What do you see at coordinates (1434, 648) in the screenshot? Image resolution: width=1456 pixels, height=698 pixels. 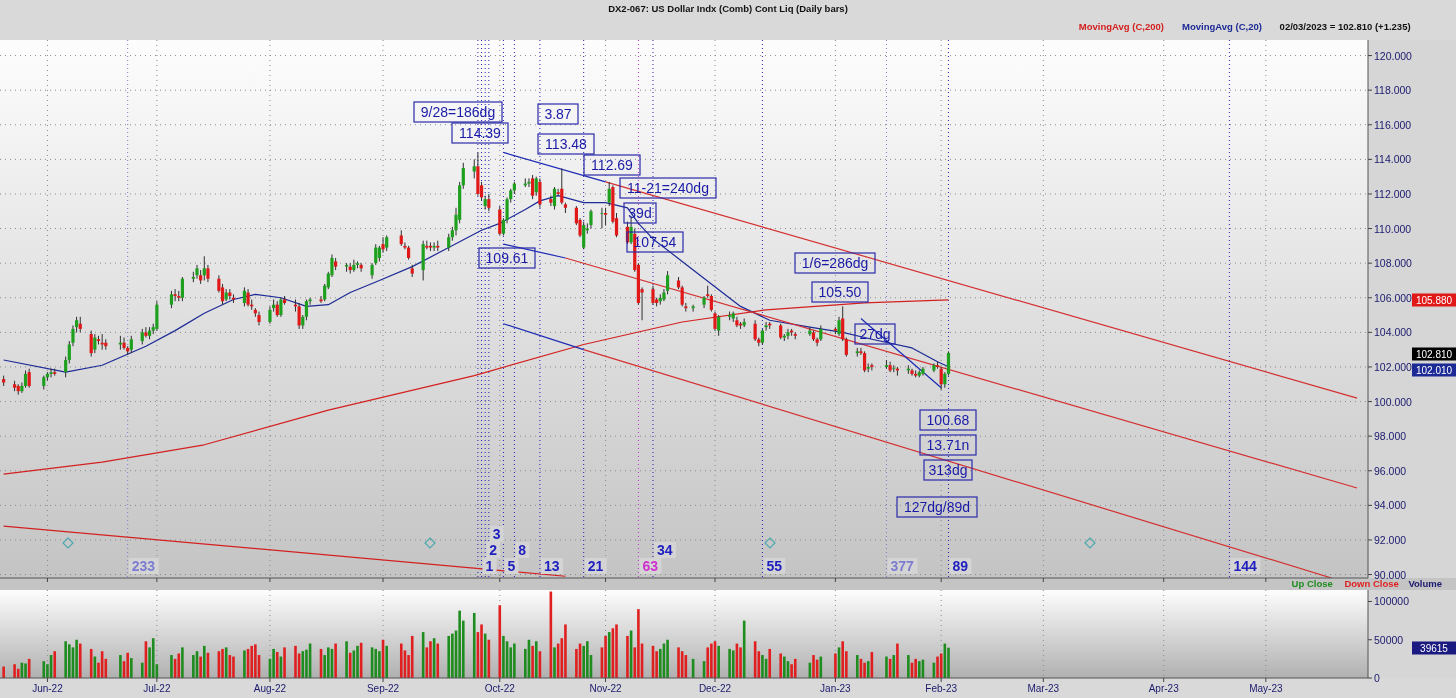 I see `text: 39615` at bounding box center [1434, 648].